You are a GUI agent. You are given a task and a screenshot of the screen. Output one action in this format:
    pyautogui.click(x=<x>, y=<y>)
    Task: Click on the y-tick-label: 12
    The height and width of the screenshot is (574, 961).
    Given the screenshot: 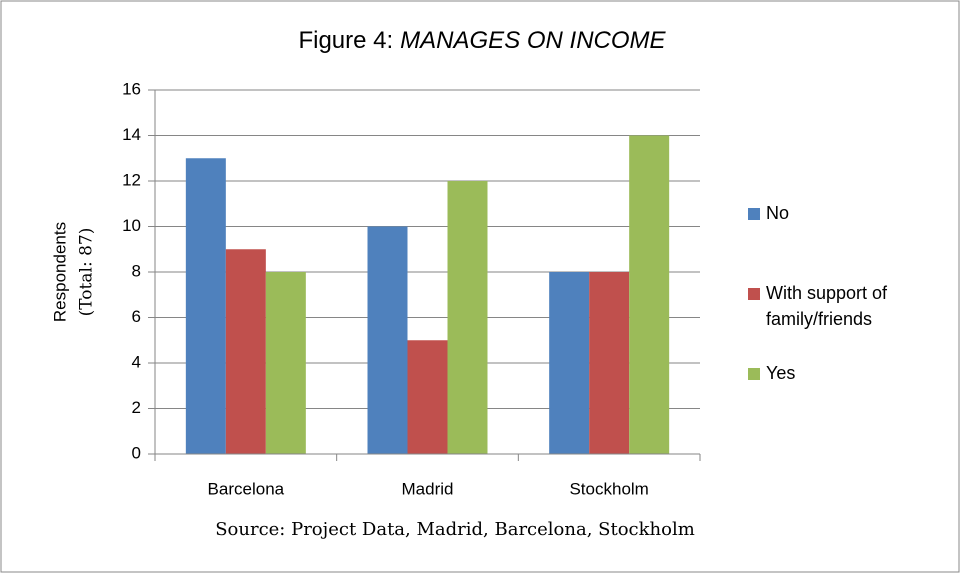 What is the action you would take?
    pyautogui.click(x=131, y=179)
    